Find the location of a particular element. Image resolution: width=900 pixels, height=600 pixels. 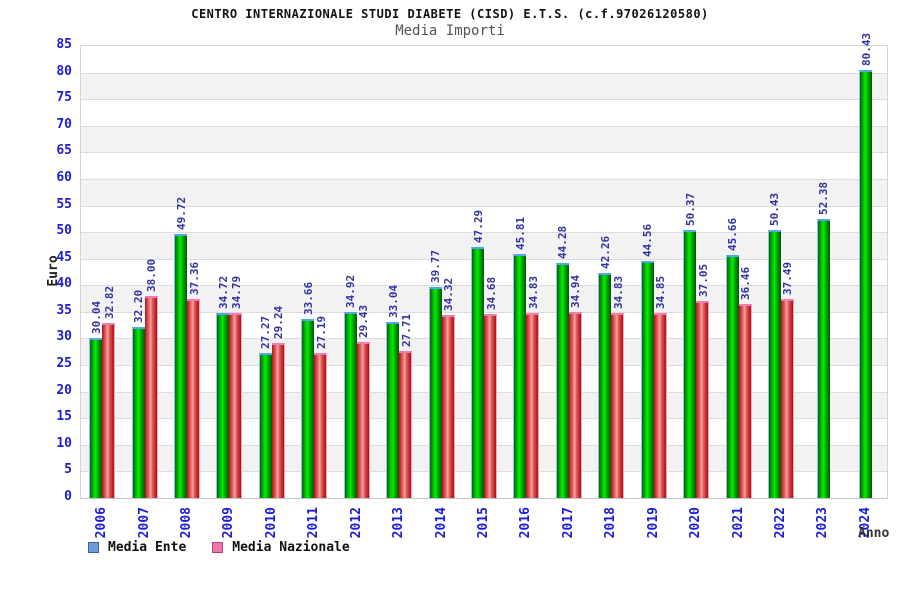

bar-value-label: 29.24 is located at coordinates (279, 322).